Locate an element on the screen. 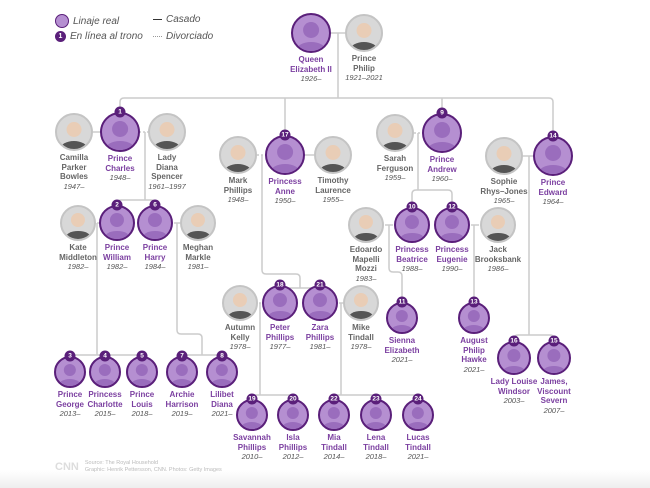 This screenshot has width=650, height=488. person-isla-phillips: 20 Isla Phillips 2012– is located at coordinates (293, 427).